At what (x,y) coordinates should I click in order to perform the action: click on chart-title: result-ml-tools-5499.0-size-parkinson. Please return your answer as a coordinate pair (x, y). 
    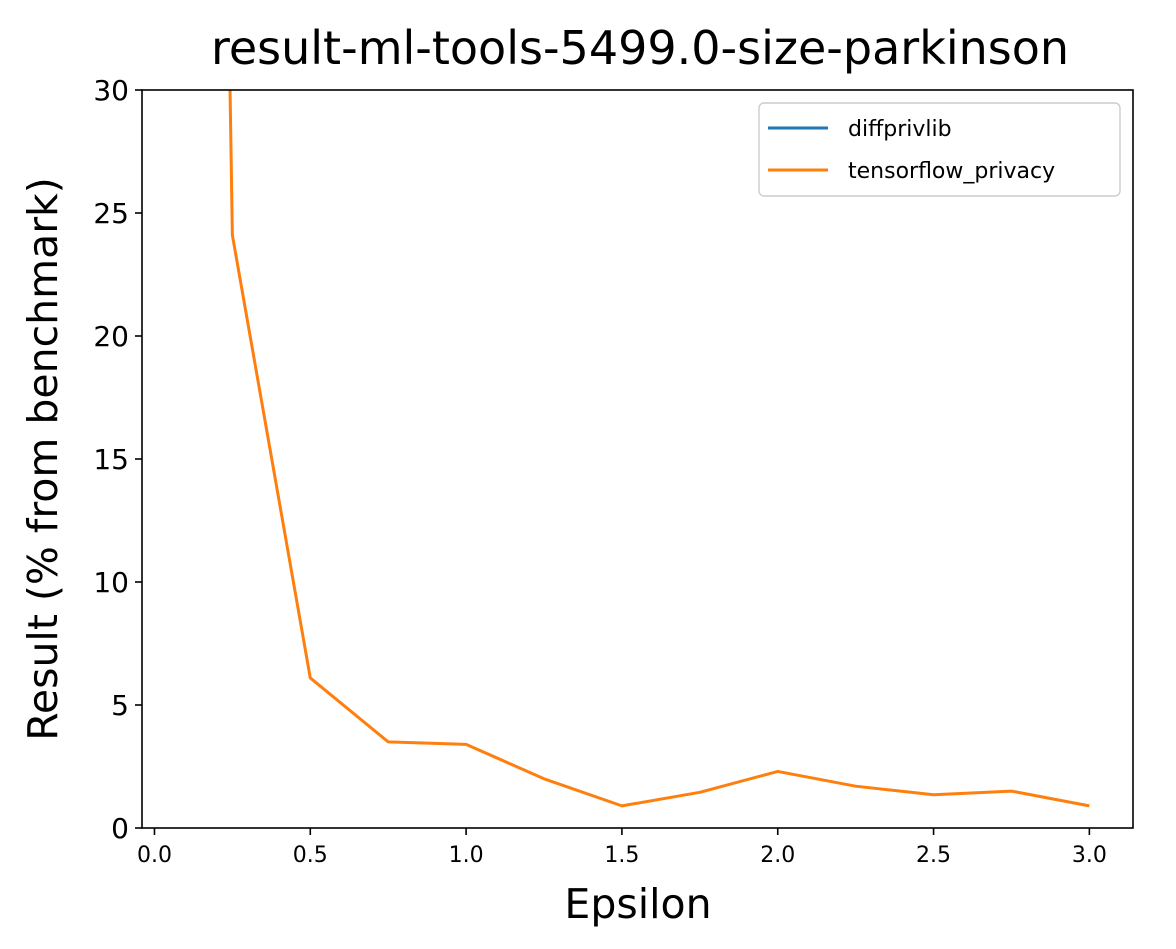
    Looking at the image, I should click on (640, 48).